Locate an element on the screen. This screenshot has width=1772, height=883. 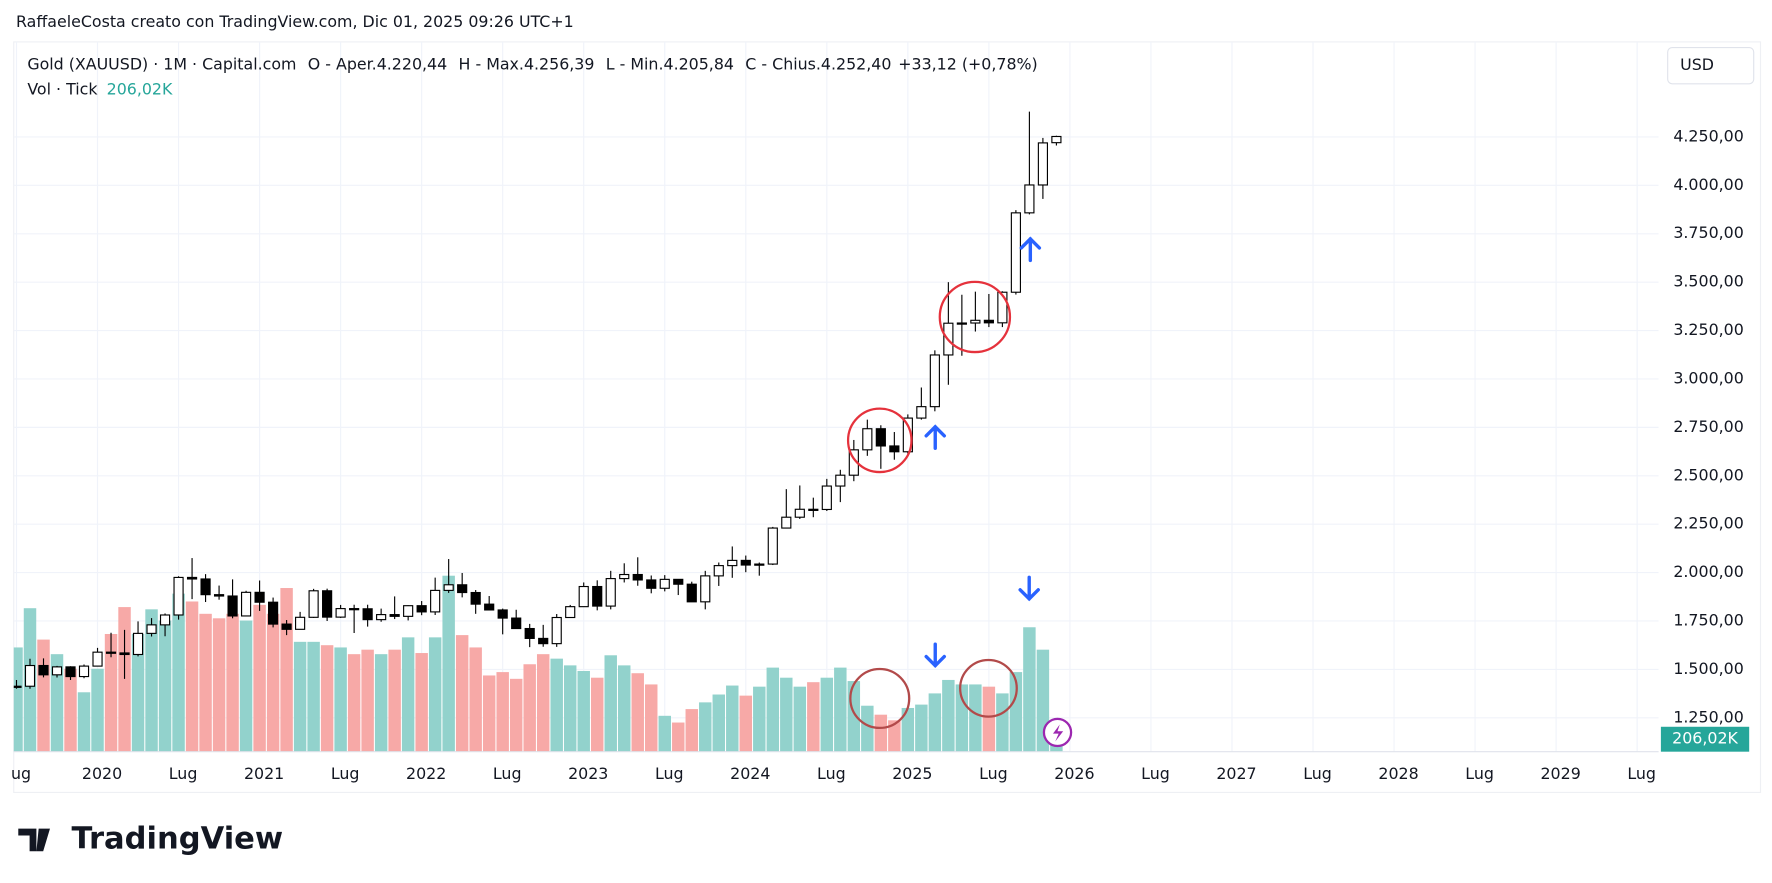
y-tick-label: 2.750,00 is located at coordinates (1708, 426).